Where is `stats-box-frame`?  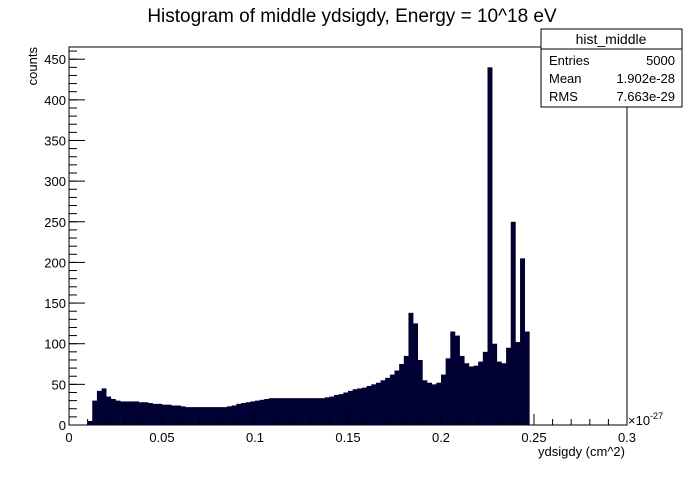
stats-box-frame is located at coordinates (611, 68).